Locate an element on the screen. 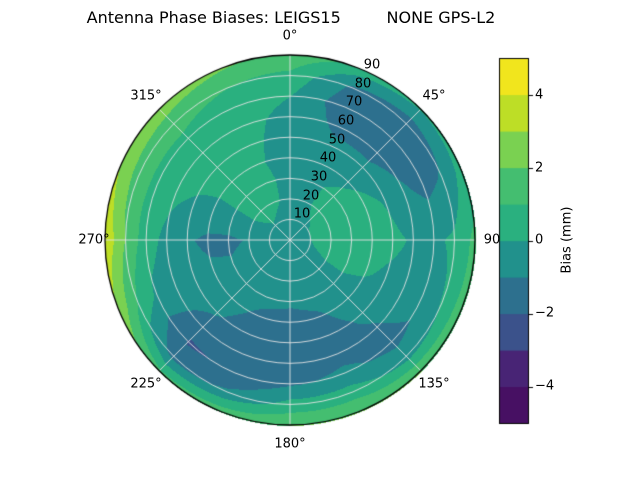 The height and width of the screenshot is (480, 640). r-label-30: 30 is located at coordinates (319, 177).